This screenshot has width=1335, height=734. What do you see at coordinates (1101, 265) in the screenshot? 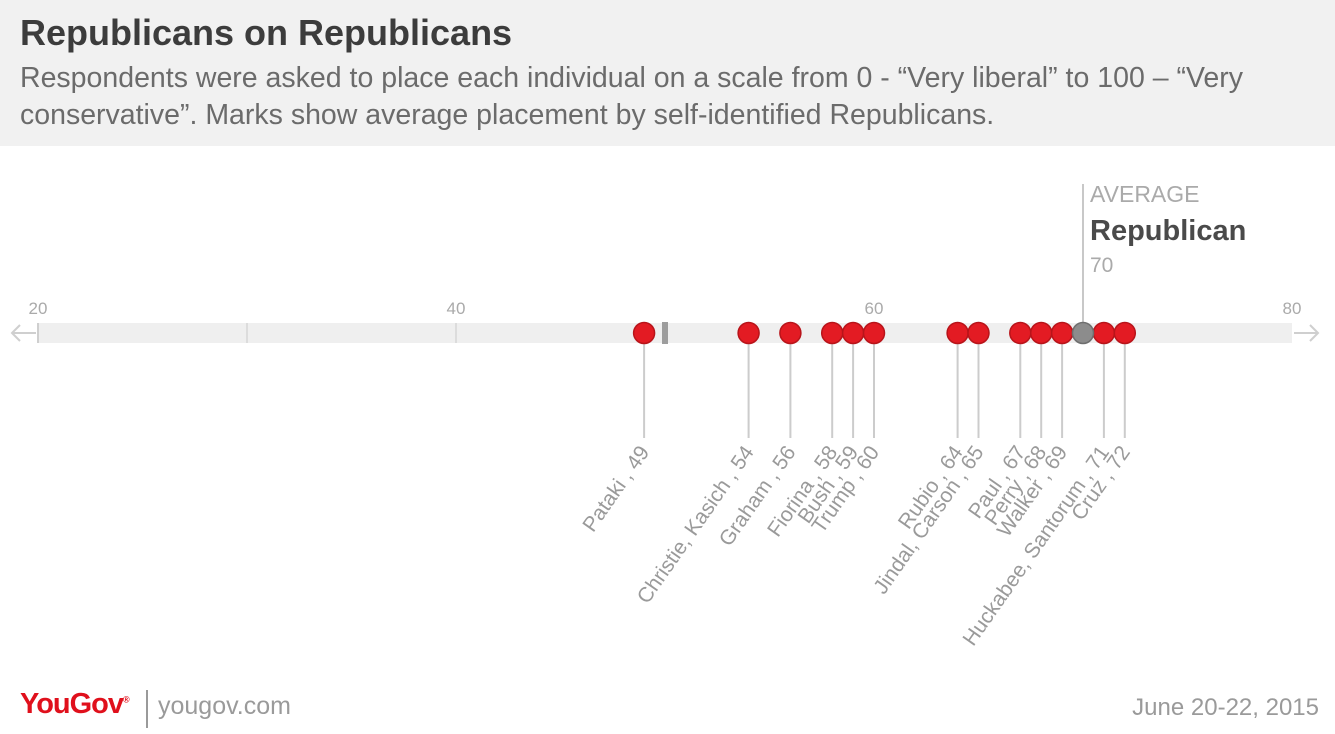
I see `average-value-label: 70` at bounding box center [1101, 265].